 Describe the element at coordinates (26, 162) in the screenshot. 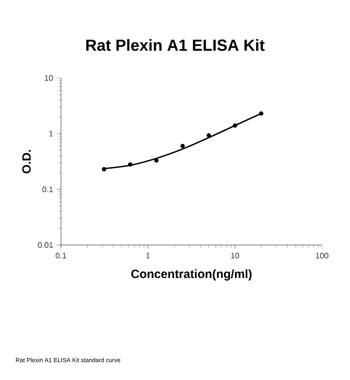

I see `y-axis-title: O.D.` at that location.